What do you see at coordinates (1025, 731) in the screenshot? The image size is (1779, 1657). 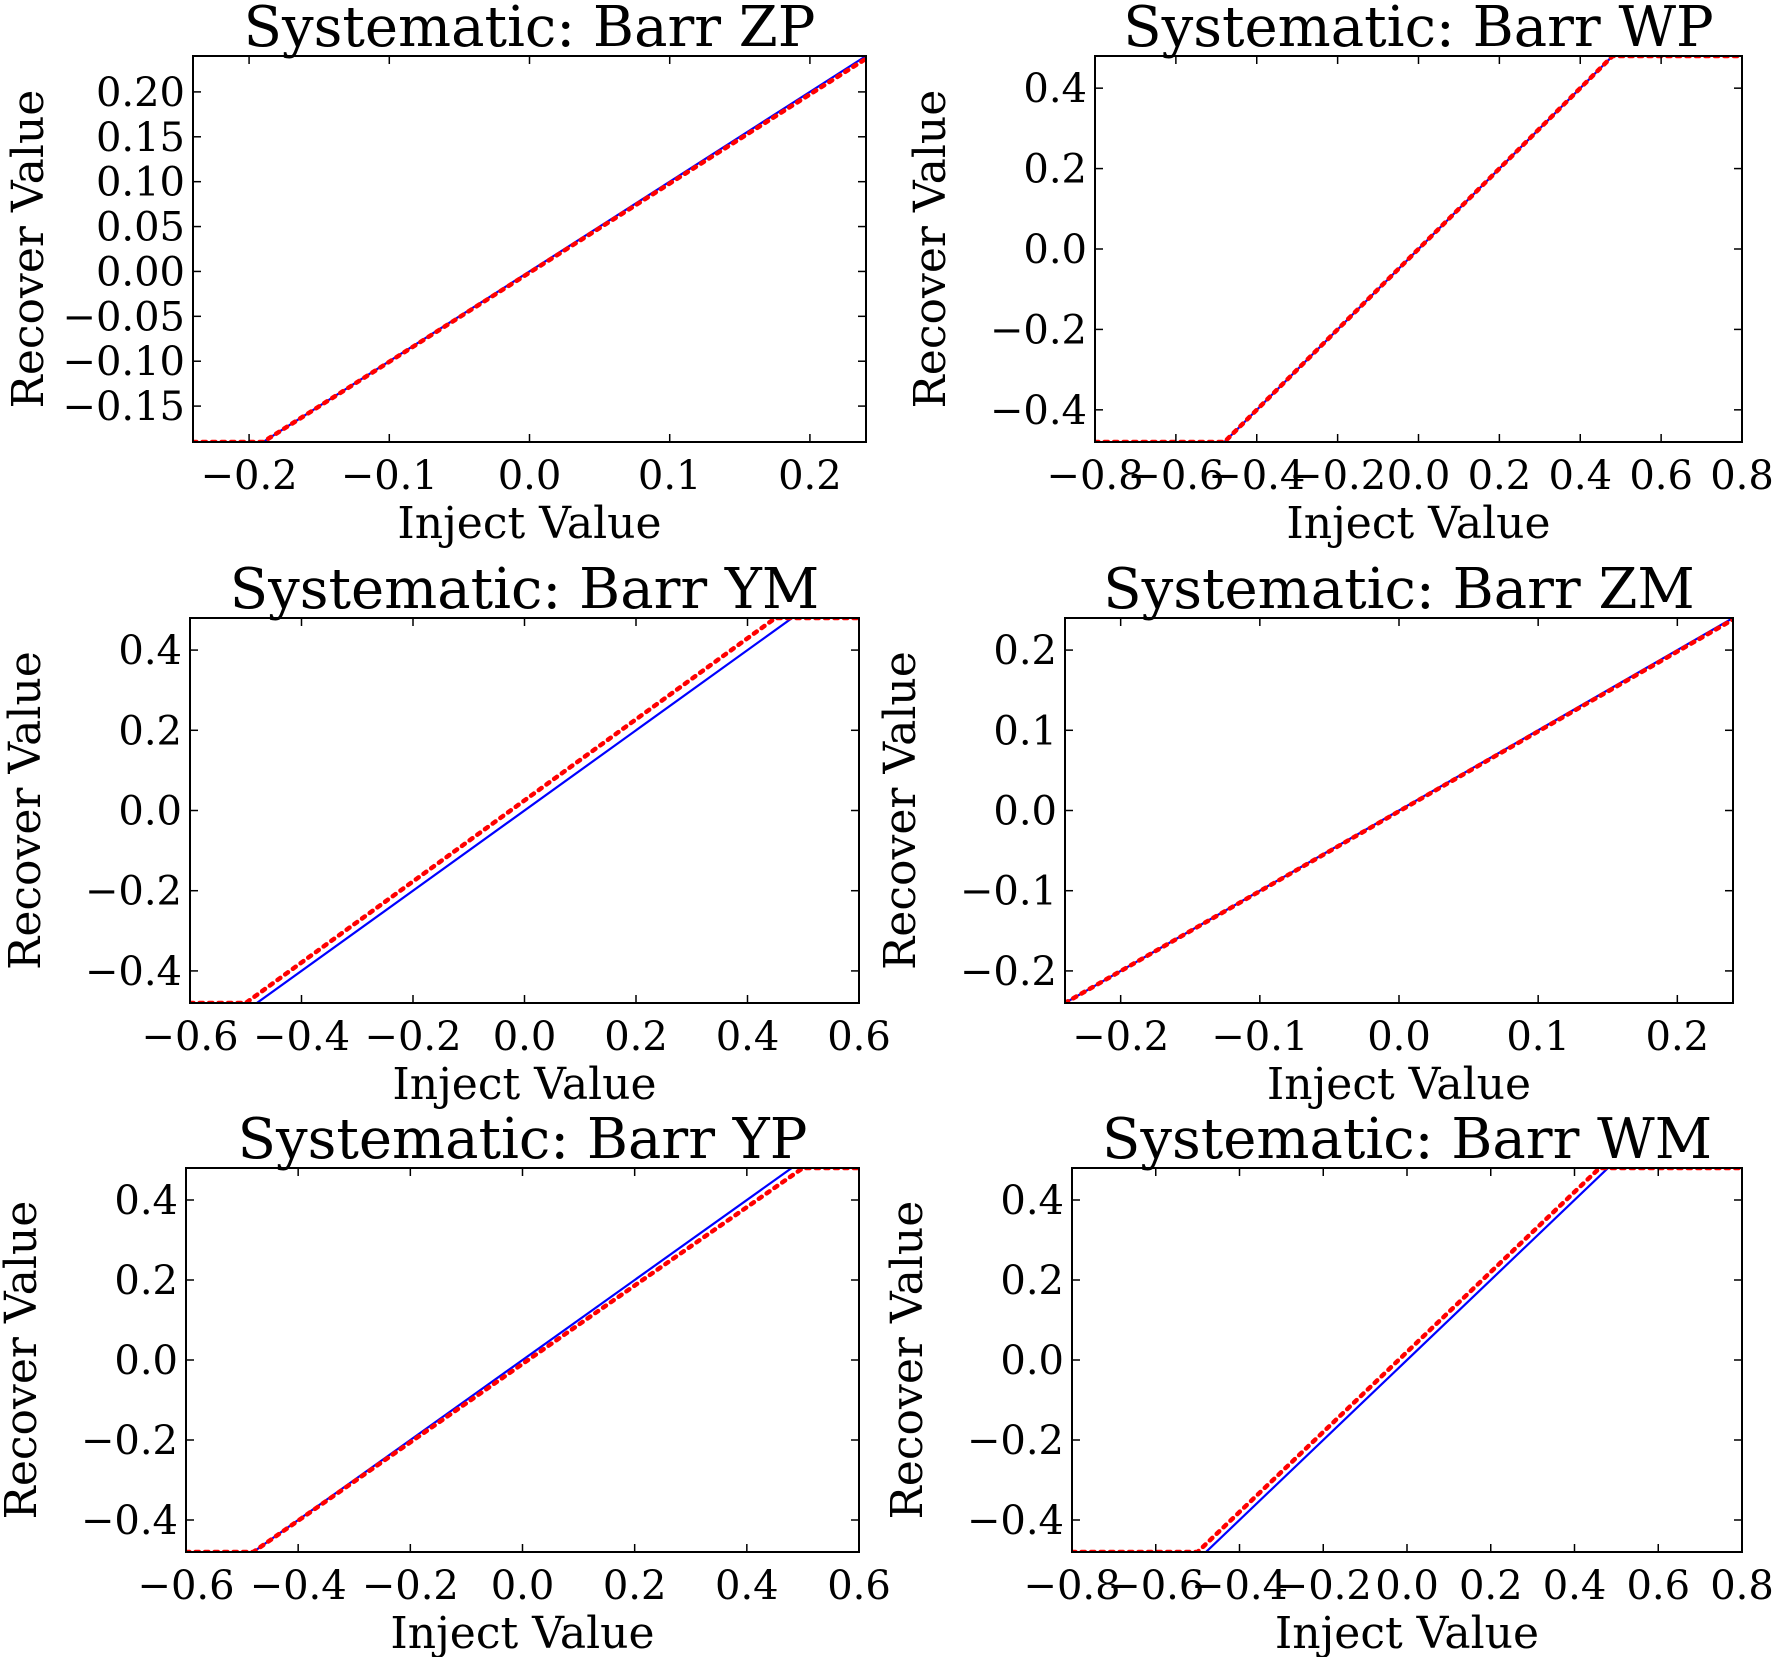 I see `y-tick-label: 0.1` at bounding box center [1025, 731].